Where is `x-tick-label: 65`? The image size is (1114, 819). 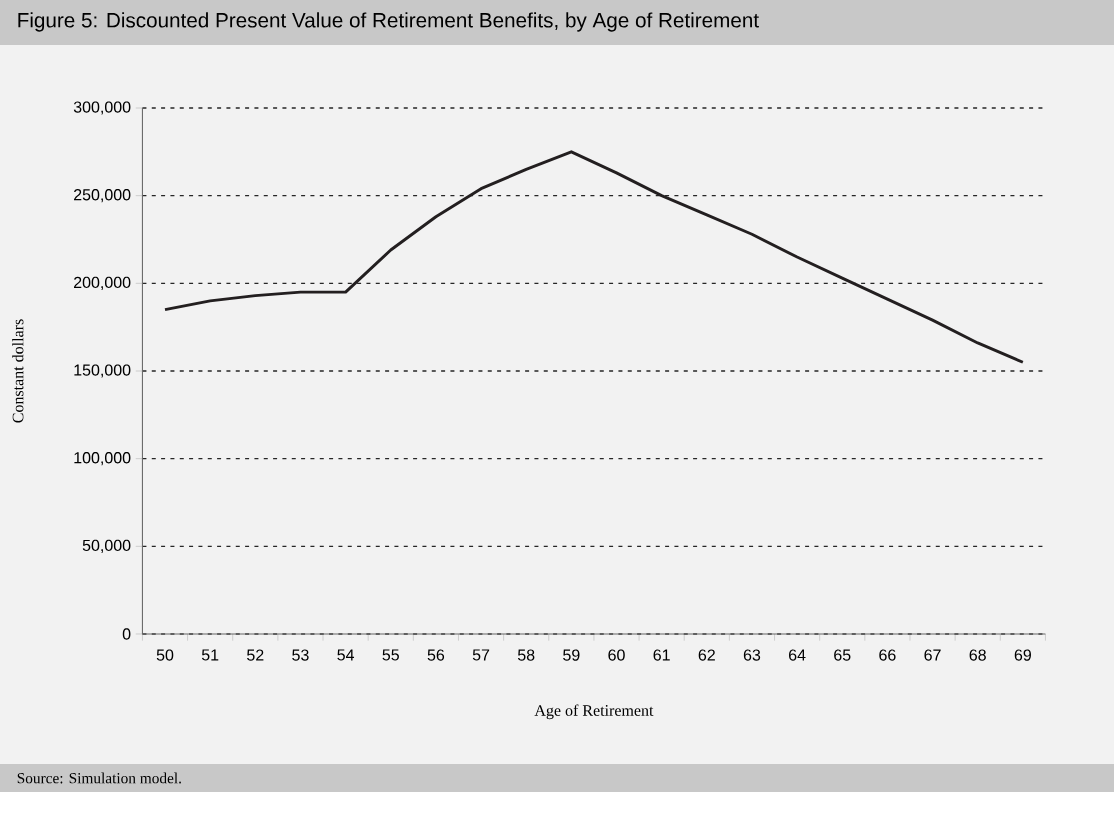
x-tick-label: 65 is located at coordinates (842, 655).